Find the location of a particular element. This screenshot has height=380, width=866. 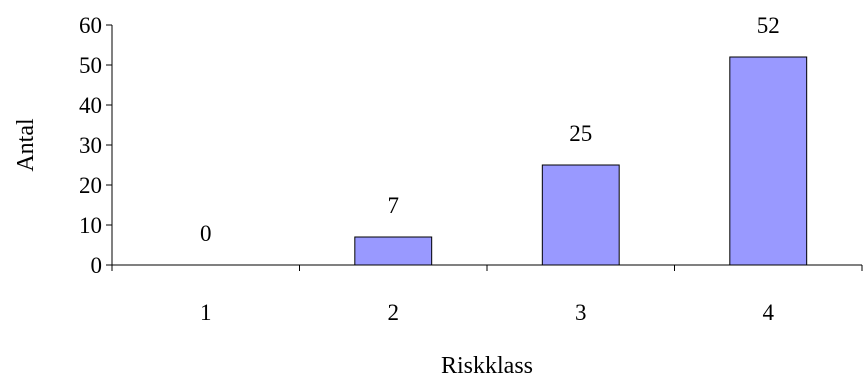

data-label: 0 is located at coordinates (206, 233).